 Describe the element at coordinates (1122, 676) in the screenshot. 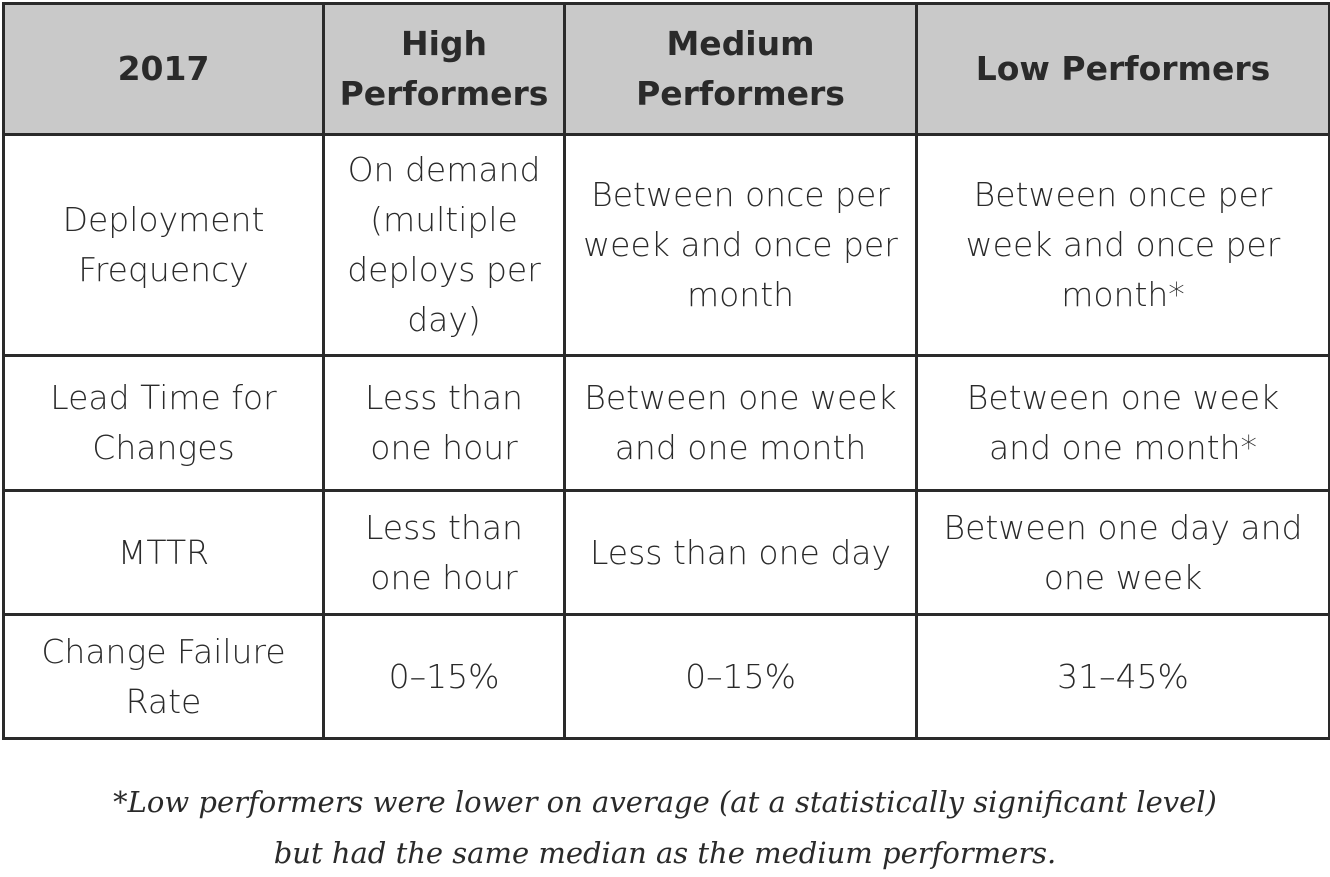

I see `table-cell: 31–45%` at that location.